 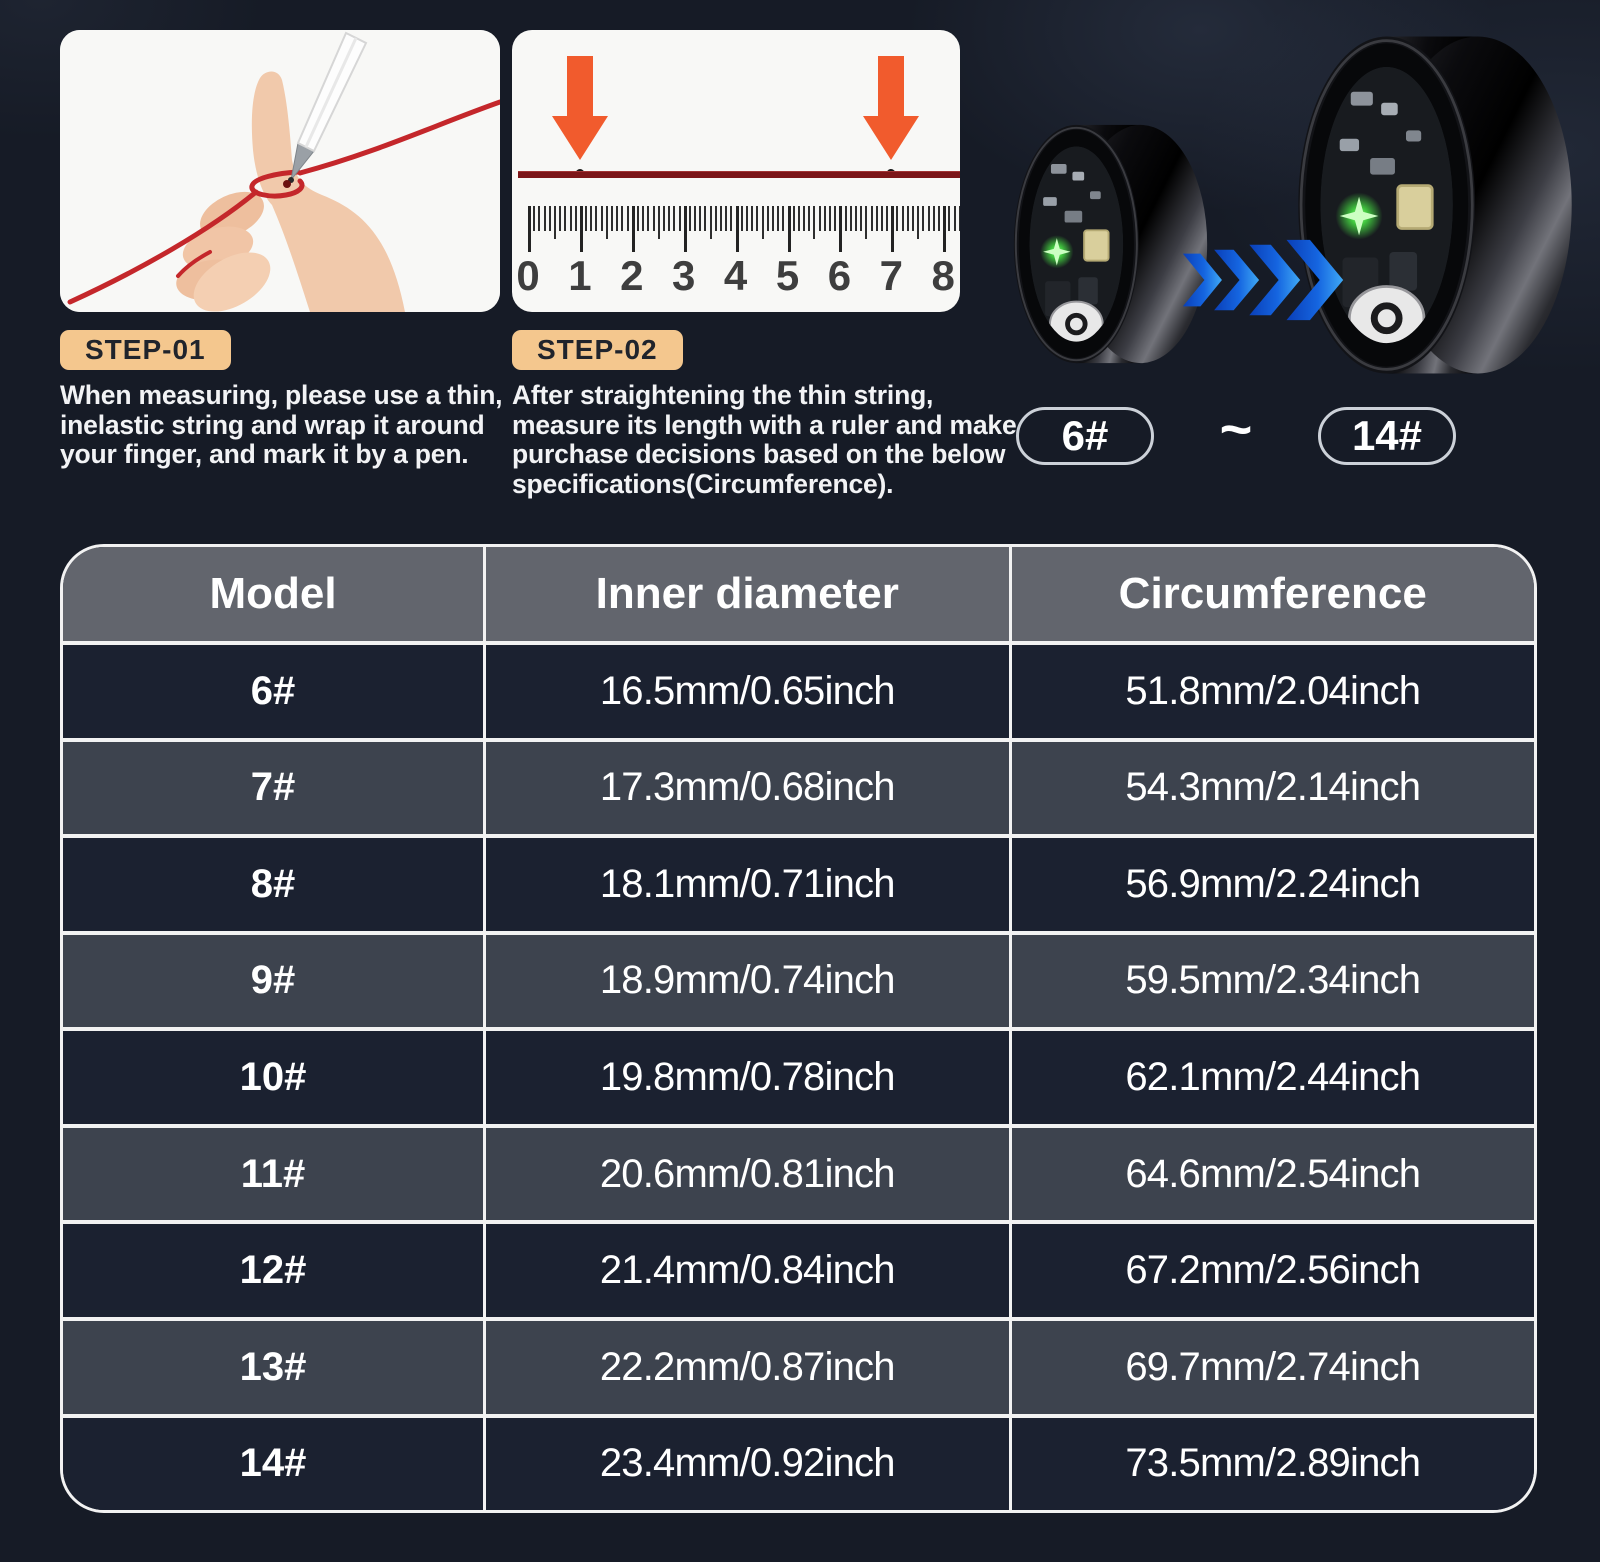 What do you see at coordinates (839, 275) in the screenshot?
I see `ruler-number: 6` at bounding box center [839, 275].